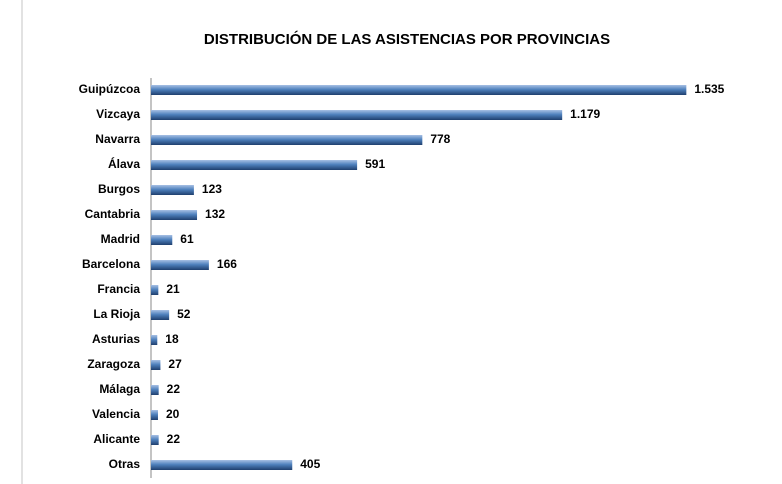 This screenshot has height=484, width=782. Describe the element at coordinates (116, 339) in the screenshot. I see `category-label: Asturias` at that location.